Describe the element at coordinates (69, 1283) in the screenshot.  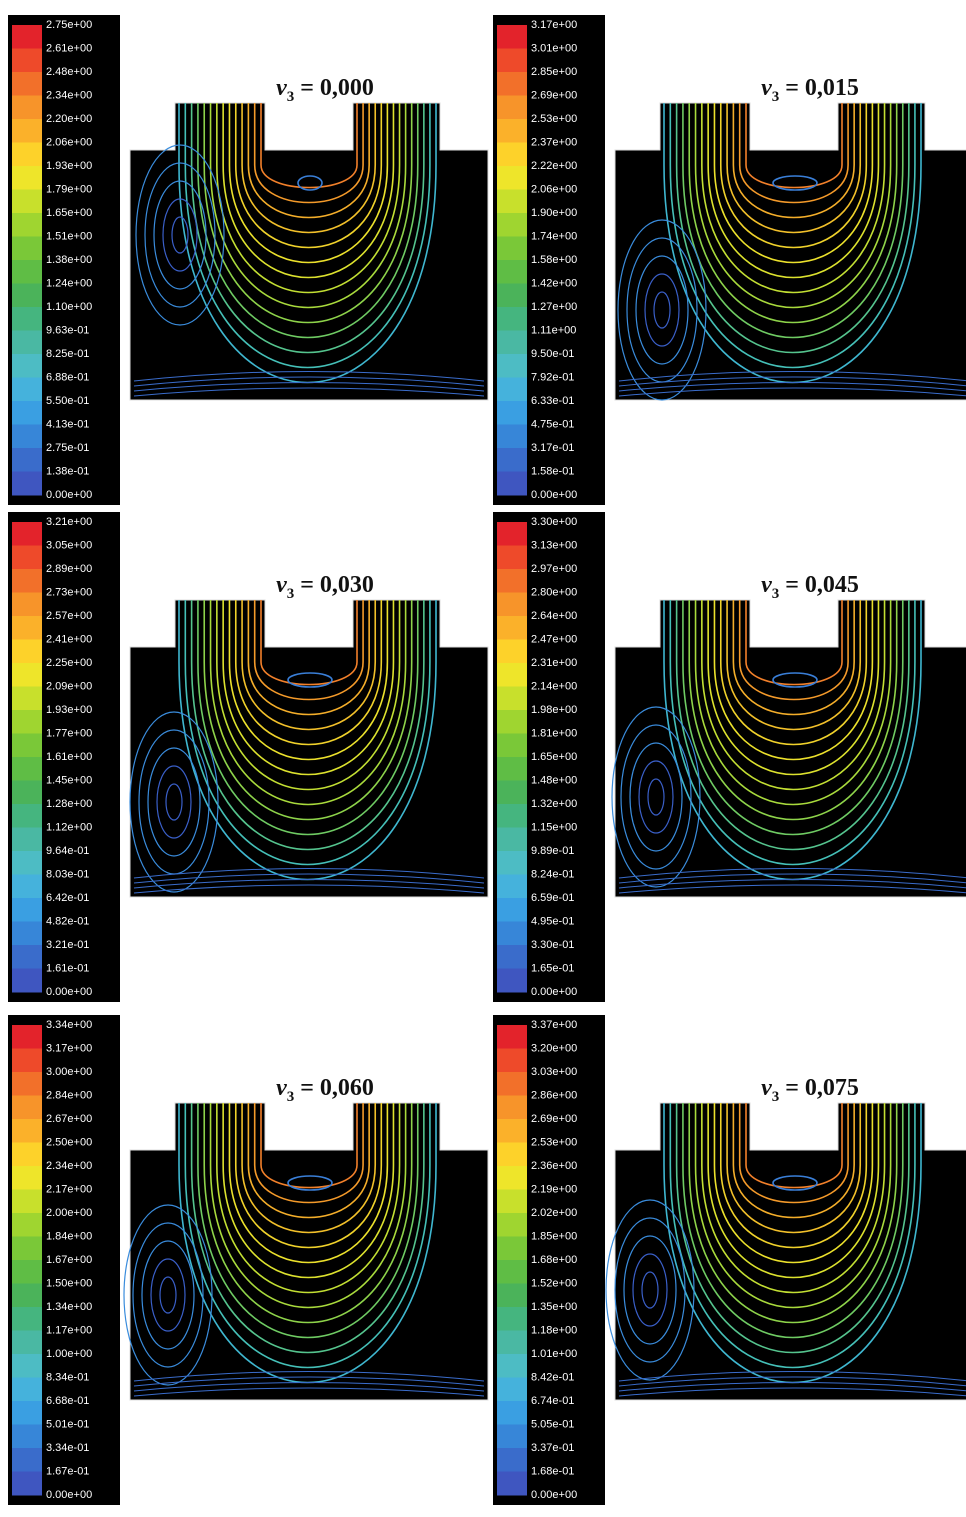
I see `colorbar-label: 1.50e+00` at that location.